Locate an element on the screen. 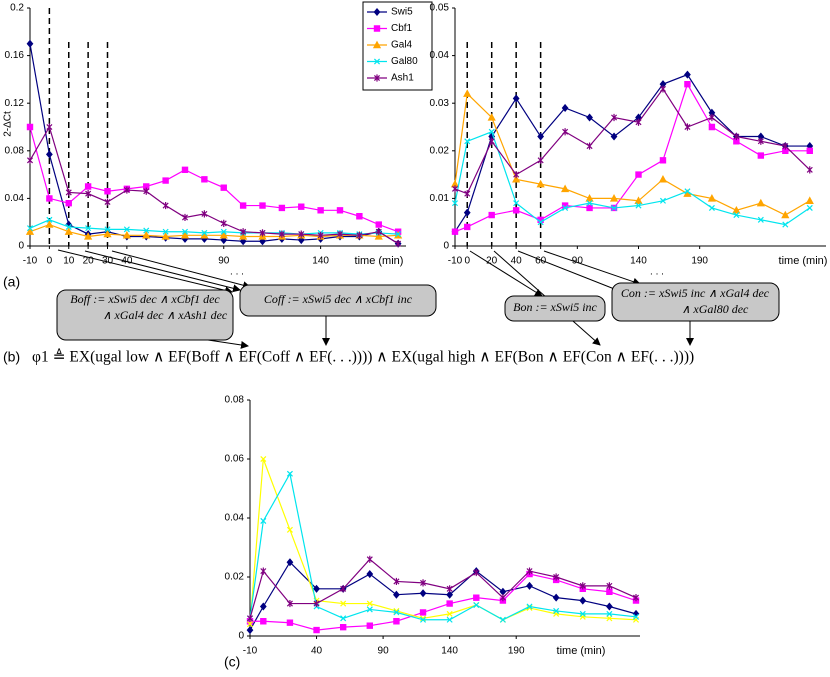 The height and width of the screenshot is (677, 830). legend-label: Gal80 is located at coordinates (404, 61).